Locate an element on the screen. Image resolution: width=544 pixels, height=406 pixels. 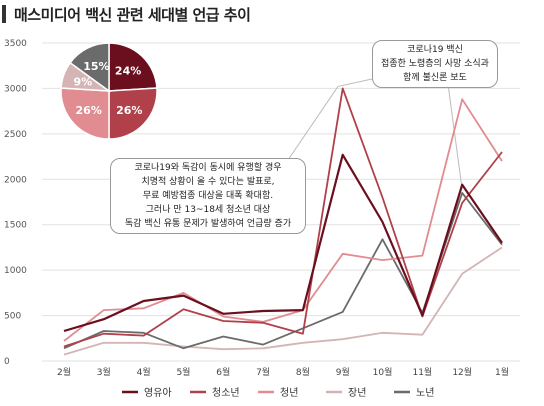
x-tick-label: 6월 is located at coordinates (223, 372).